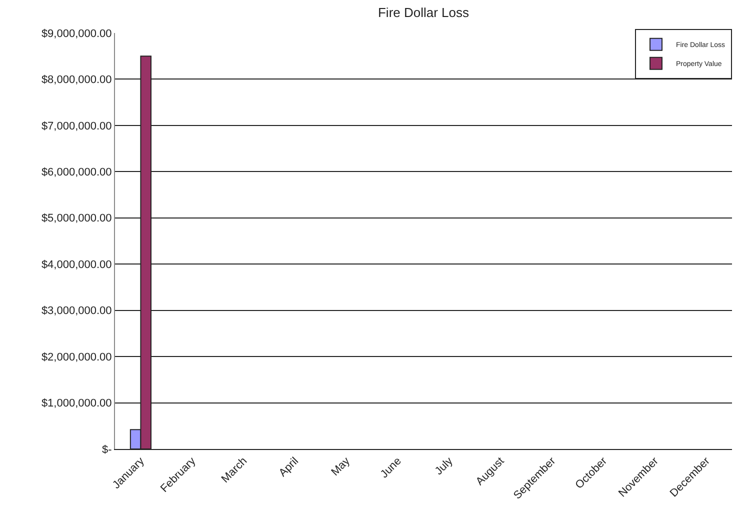  I want to click on y-tick-label: $7,000,000.00, so click(76, 126).